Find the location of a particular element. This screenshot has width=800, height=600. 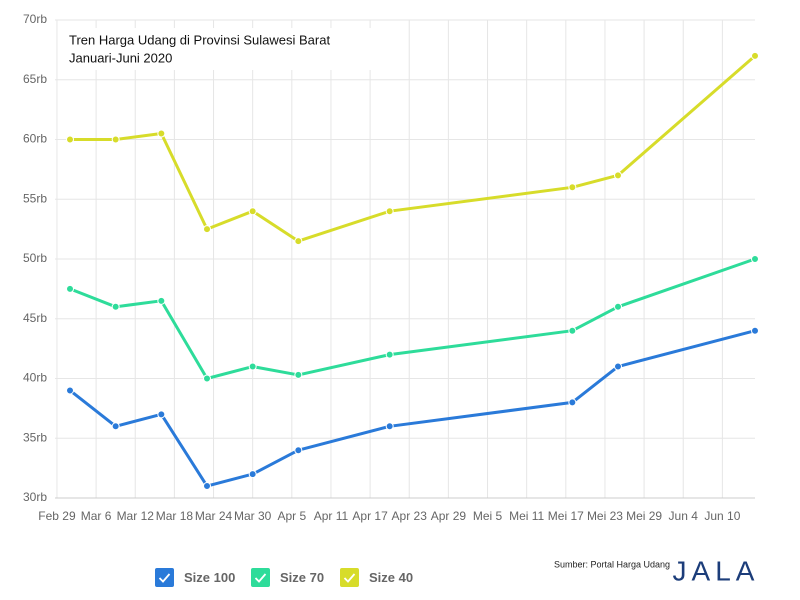

x-tick-label: Mei 29 is located at coordinates (644, 516).